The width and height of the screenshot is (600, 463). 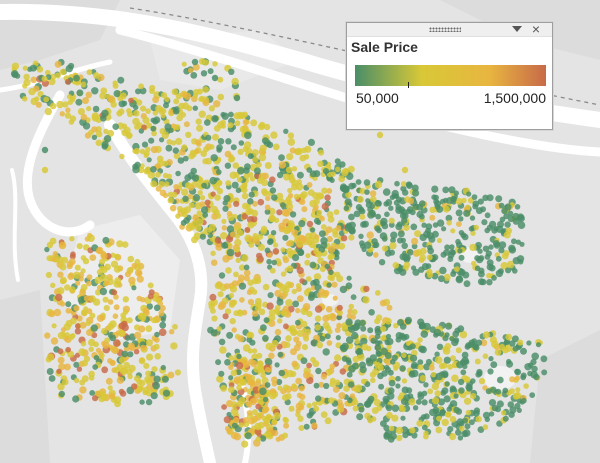 What do you see at coordinates (449, 75) in the screenshot?
I see `sale-price-legend: × Sale Price 50,000 1,500,000` at bounding box center [449, 75].